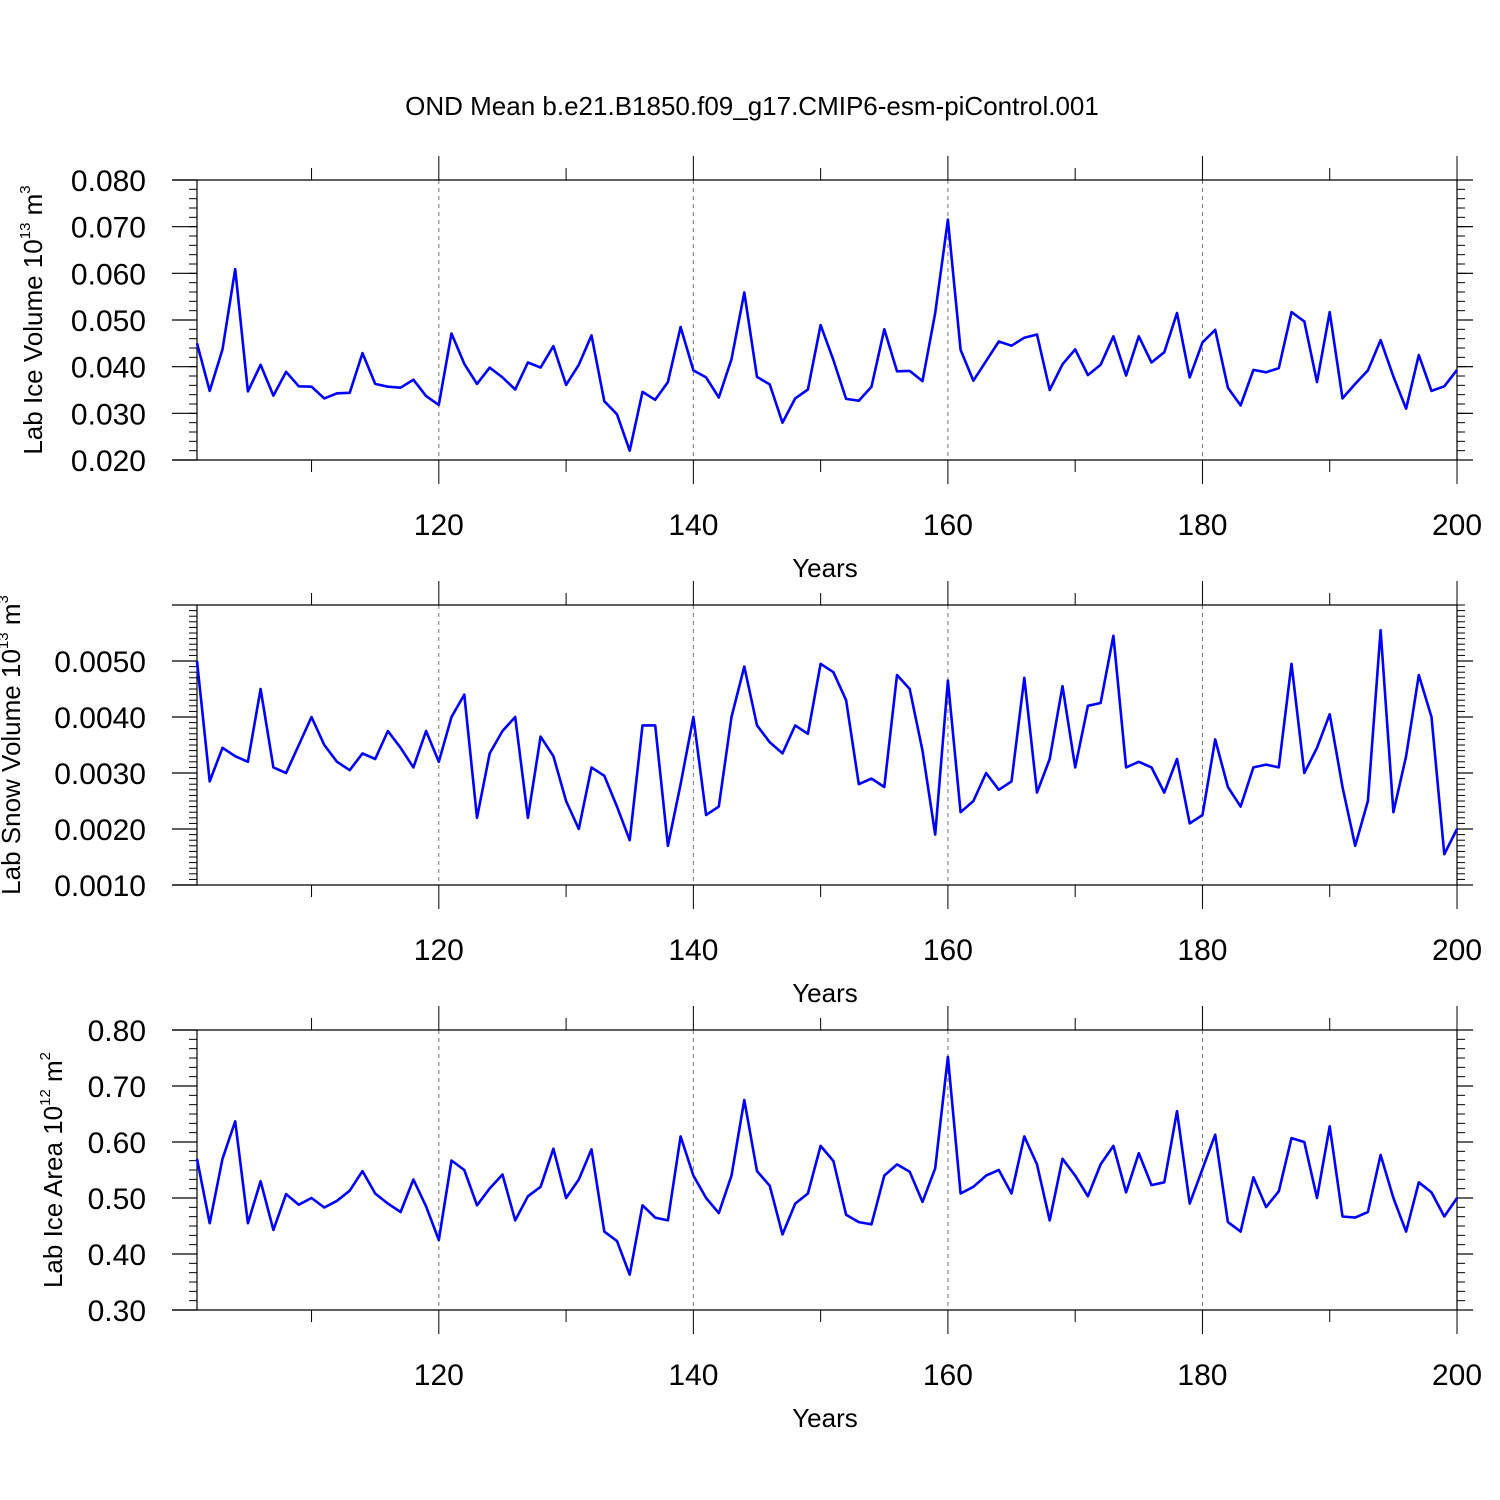 This screenshot has height=1500, width=1500. Describe the element at coordinates (108, 461) in the screenshot. I see `y-tick-label: 0.020` at that location.